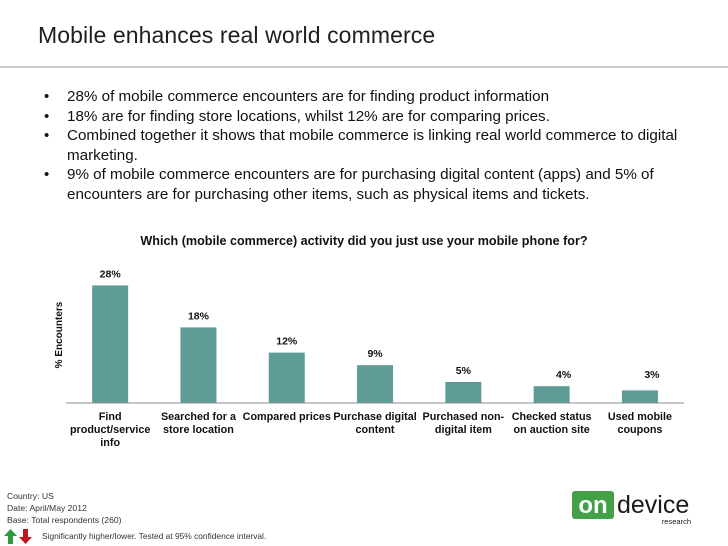 This screenshot has width=728, height=546. I want to click on logo-on-text: on, so click(592, 505).